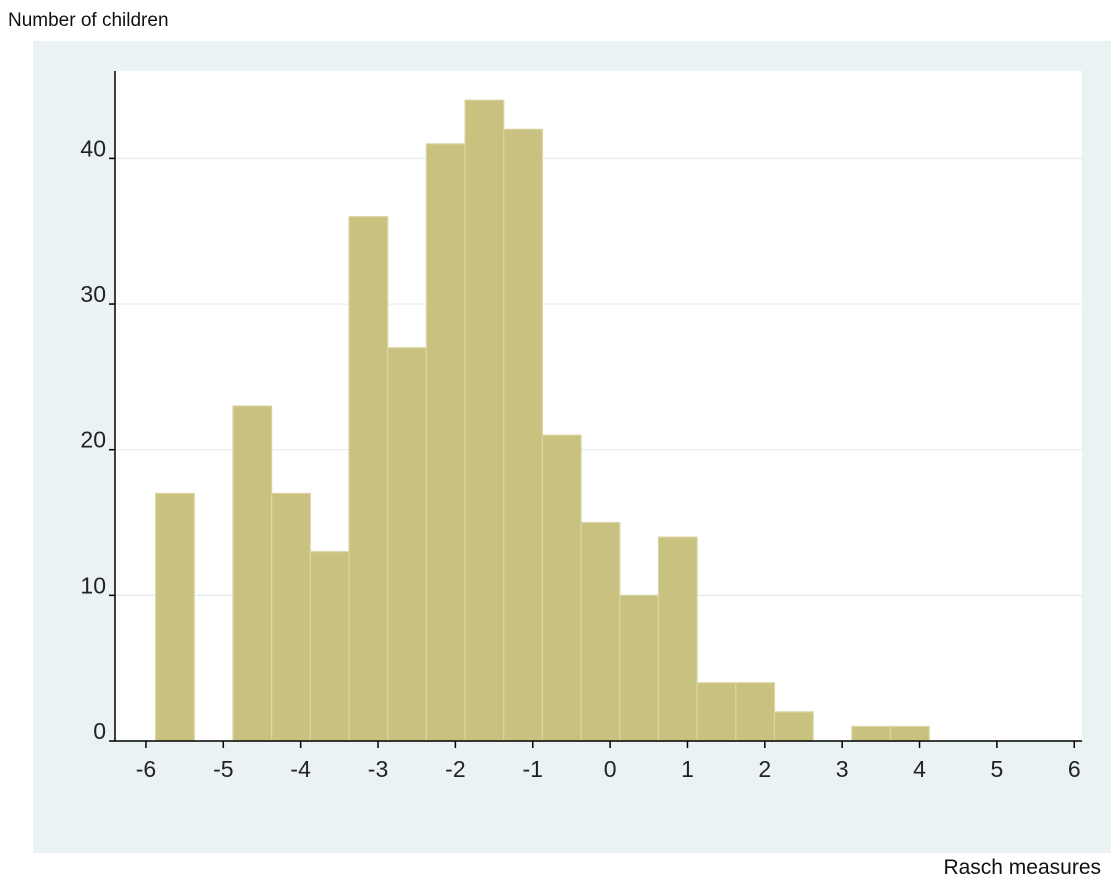 This screenshot has height=884, width=1111. Describe the element at coordinates (99, 731) in the screenshot. I see `y-tick-label: 0` at that location.